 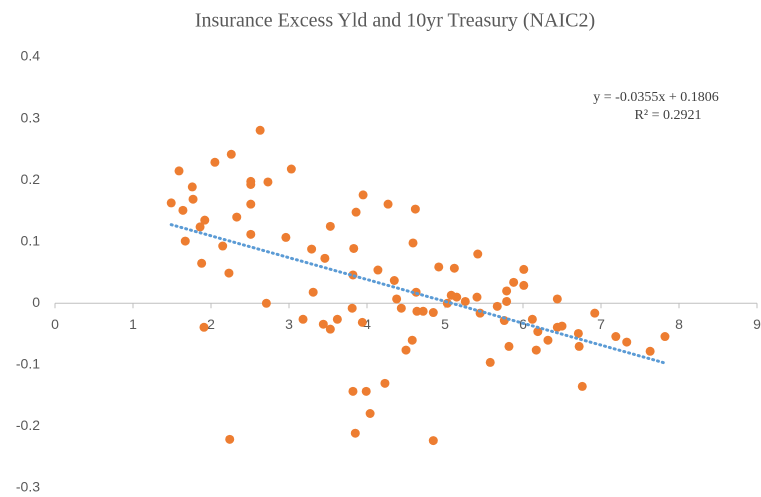 What do you see at coordinates (679, 324) in the screenshot?
I see `x-tick-label: 8` at bounding box center [679, 324].